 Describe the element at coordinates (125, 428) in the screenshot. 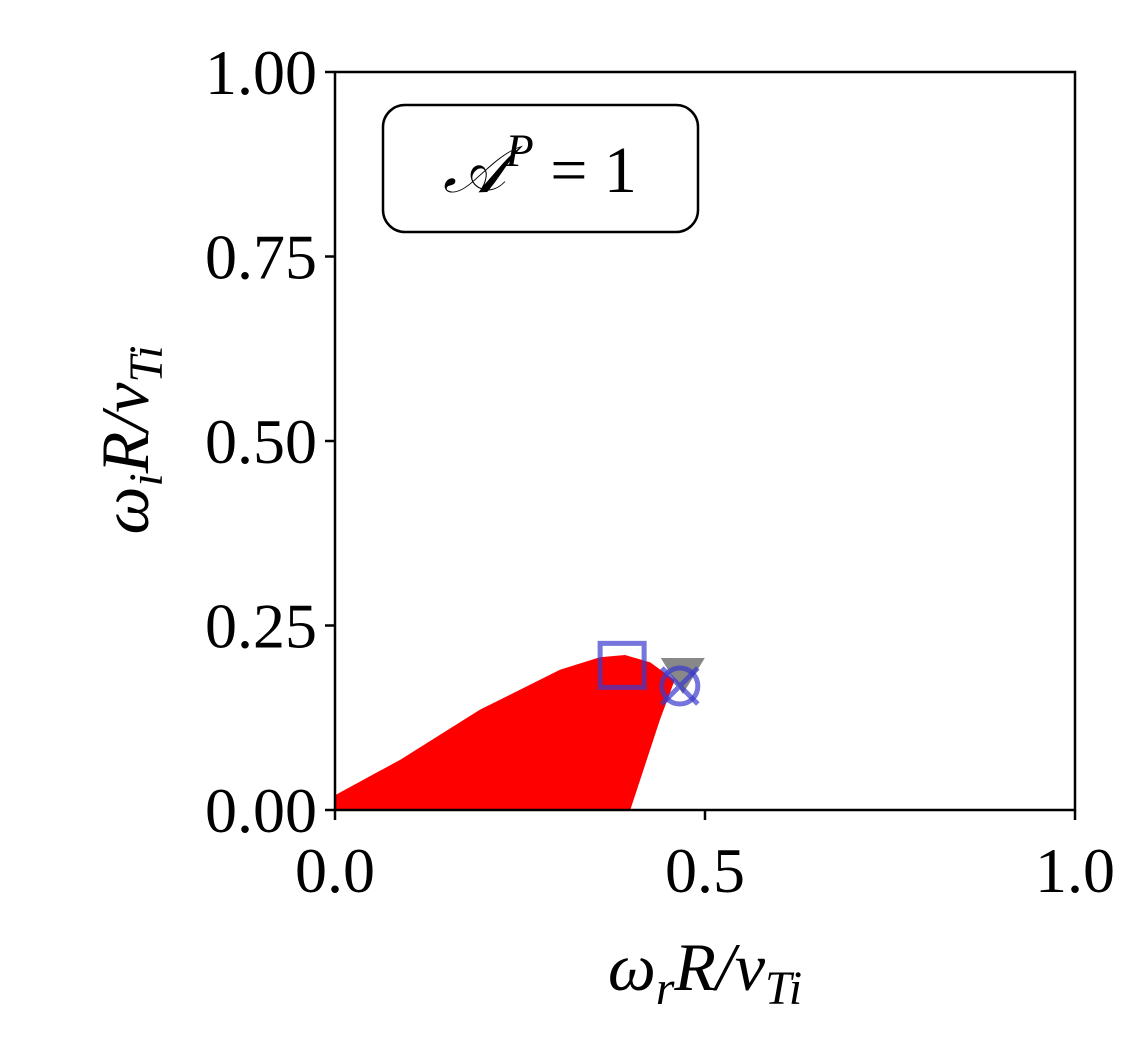

I see `y-axis-label-part: R/v` at that location.